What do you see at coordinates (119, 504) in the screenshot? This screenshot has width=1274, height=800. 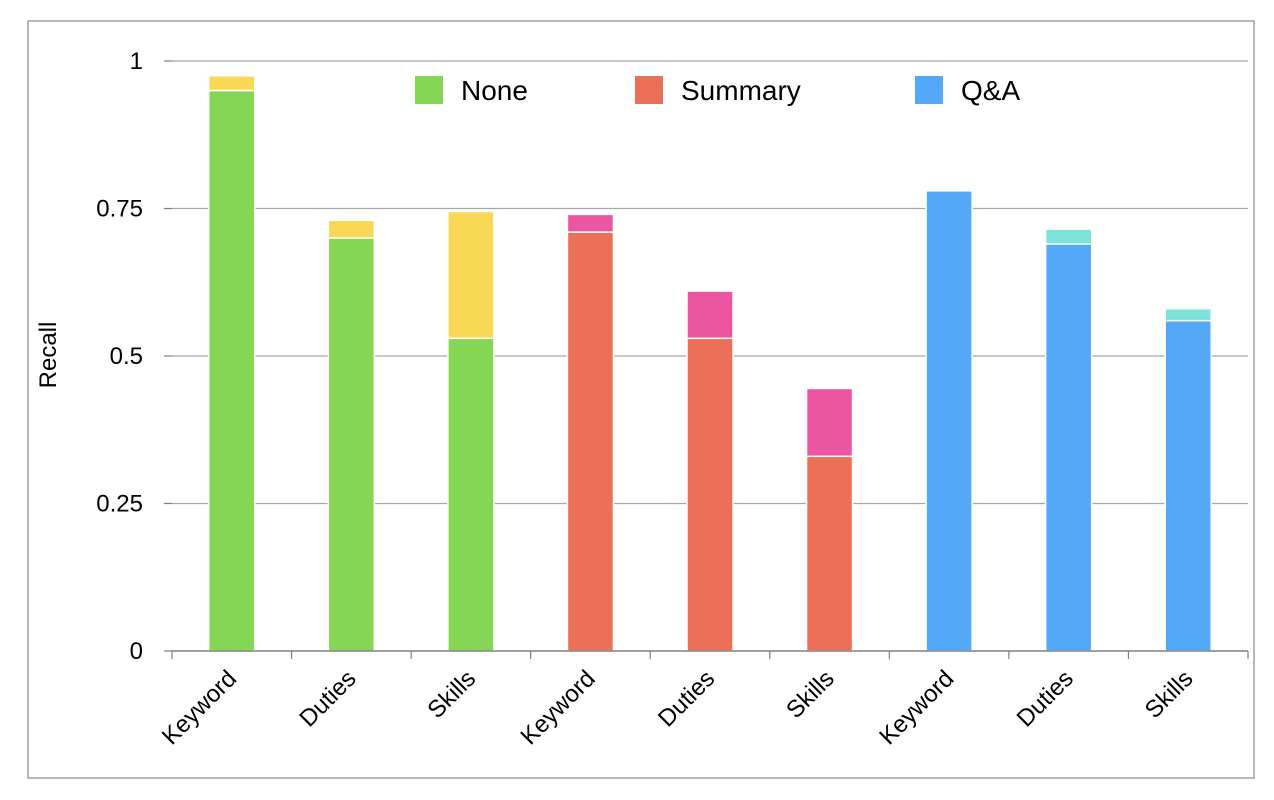 I see `y-tick-label: 0.25` at bounding box center [119, 504].